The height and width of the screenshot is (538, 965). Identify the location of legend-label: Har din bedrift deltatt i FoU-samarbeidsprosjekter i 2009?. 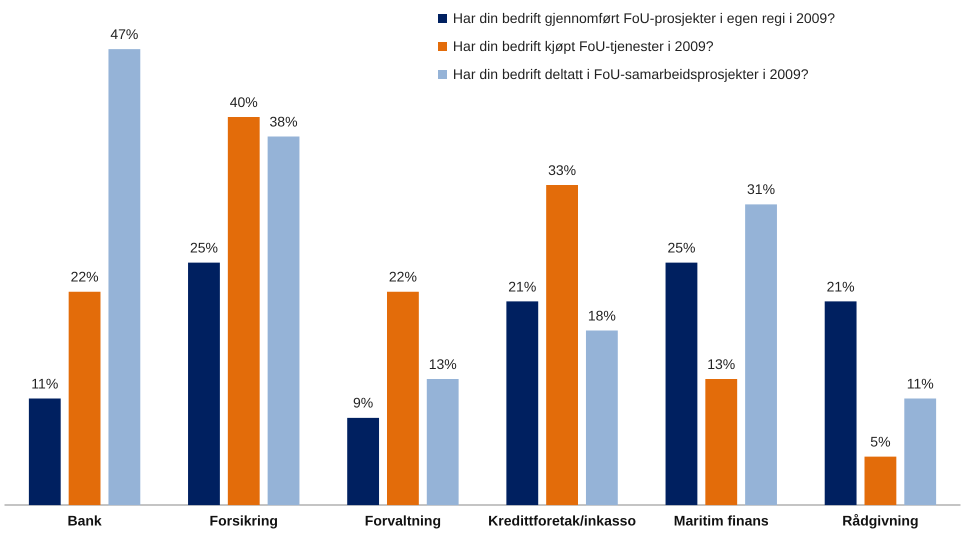
(630, 74).